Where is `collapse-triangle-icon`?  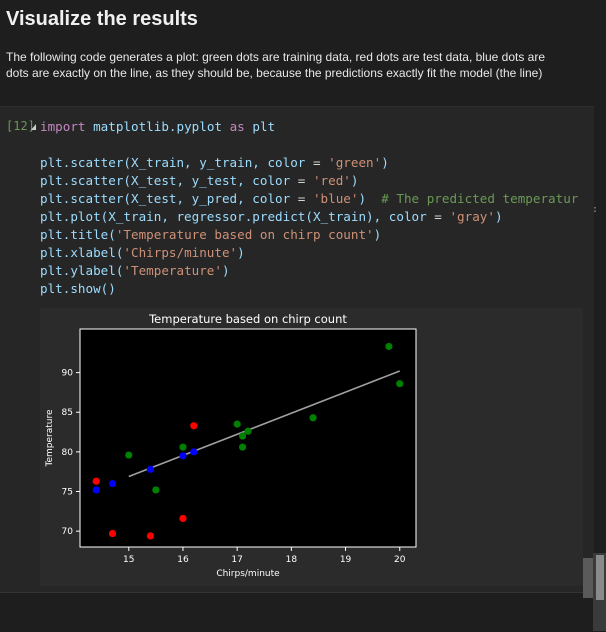
collapse-triangle-icon is located at coordinates (33, 127).